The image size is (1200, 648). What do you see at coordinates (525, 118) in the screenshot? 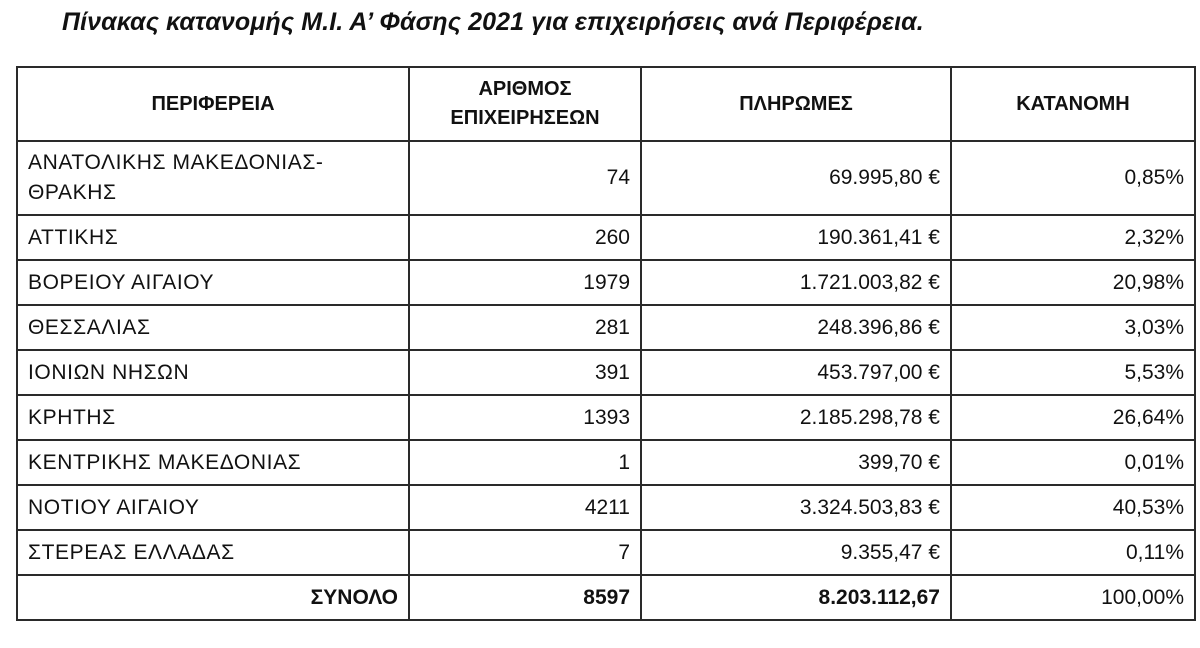
I see `header-business-count-line2: ΕΠΙΧΕΙΡΗΣΕΩΝ` at bounding box center [525, 118].